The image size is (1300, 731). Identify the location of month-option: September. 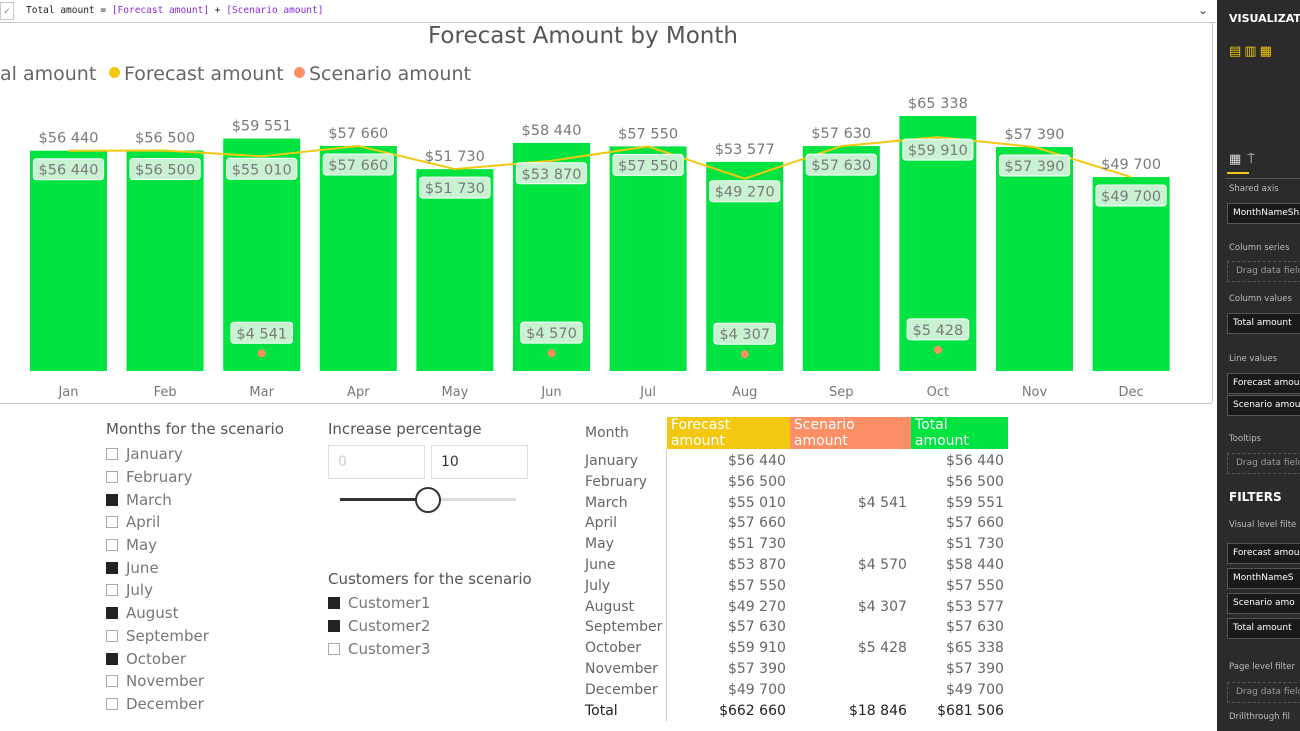
(157, 636).